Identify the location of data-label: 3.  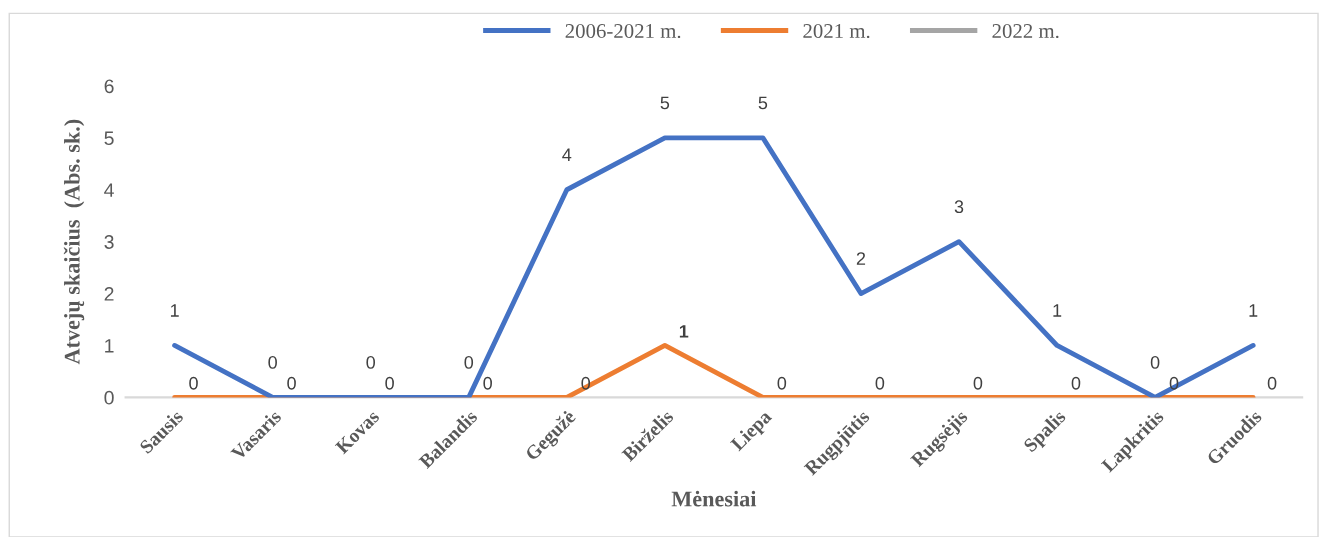
(959, 207).